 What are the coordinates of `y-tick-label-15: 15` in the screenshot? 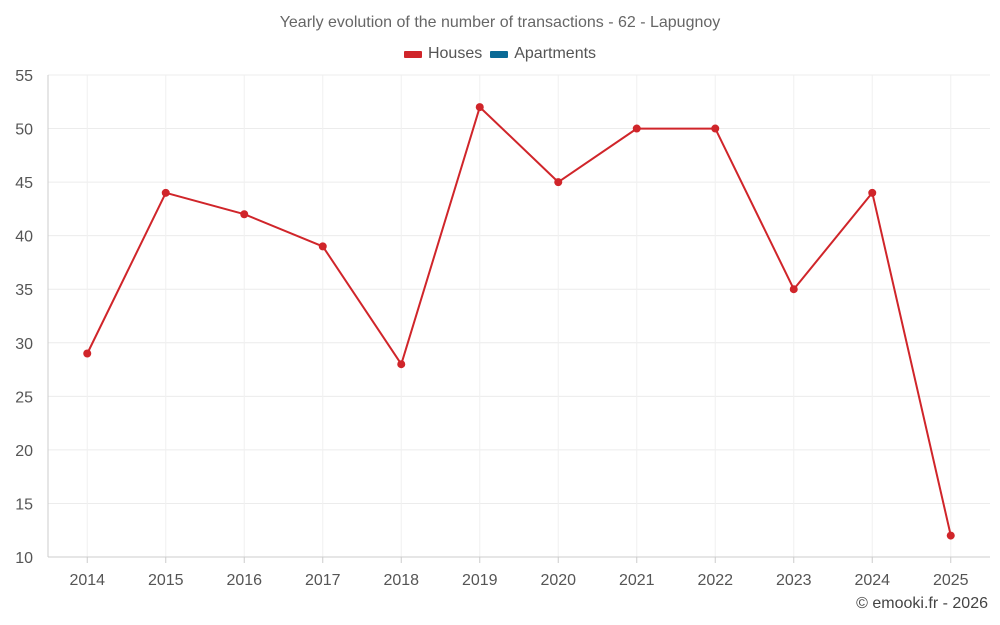 It's located at (24, 504).